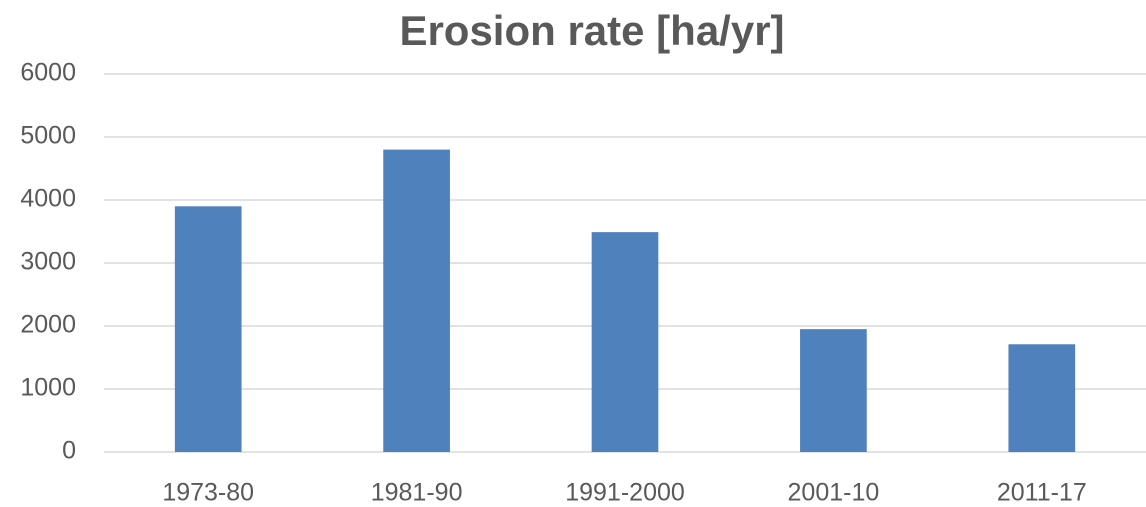  I want to click on y-tick-label: 4000, so click(48, 199).